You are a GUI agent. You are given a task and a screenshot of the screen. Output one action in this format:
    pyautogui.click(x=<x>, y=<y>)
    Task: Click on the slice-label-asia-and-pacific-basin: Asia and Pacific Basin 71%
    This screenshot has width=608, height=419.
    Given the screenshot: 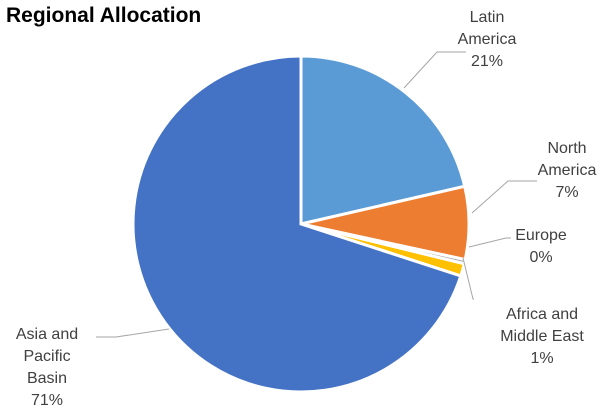 What is the action you would take?
    pyautogui.click(x=47, y=367)
    